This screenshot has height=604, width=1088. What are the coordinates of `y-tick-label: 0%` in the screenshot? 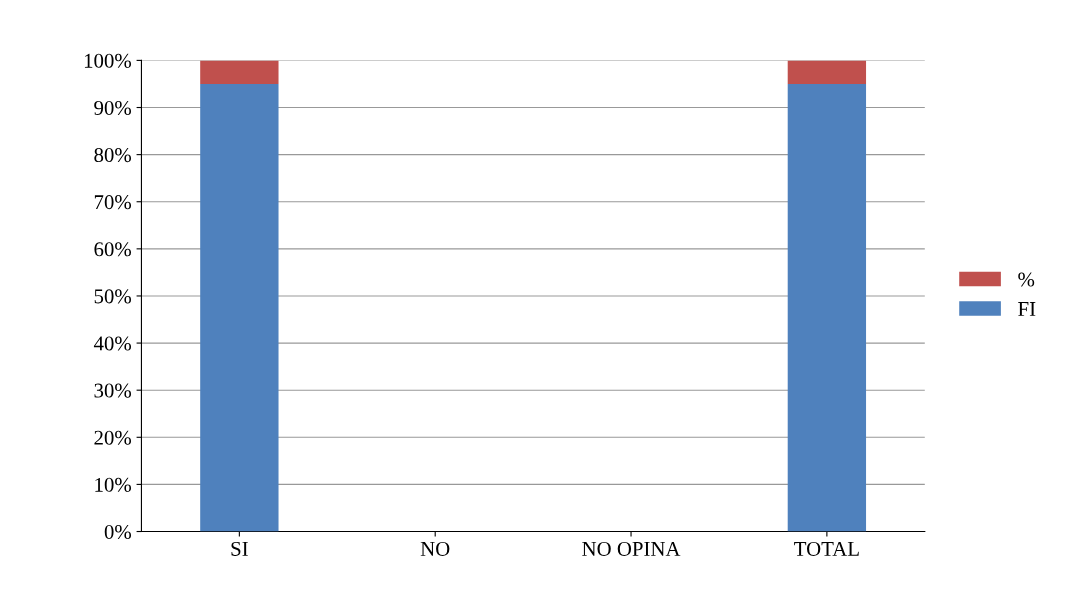 It's located at (118, 532).